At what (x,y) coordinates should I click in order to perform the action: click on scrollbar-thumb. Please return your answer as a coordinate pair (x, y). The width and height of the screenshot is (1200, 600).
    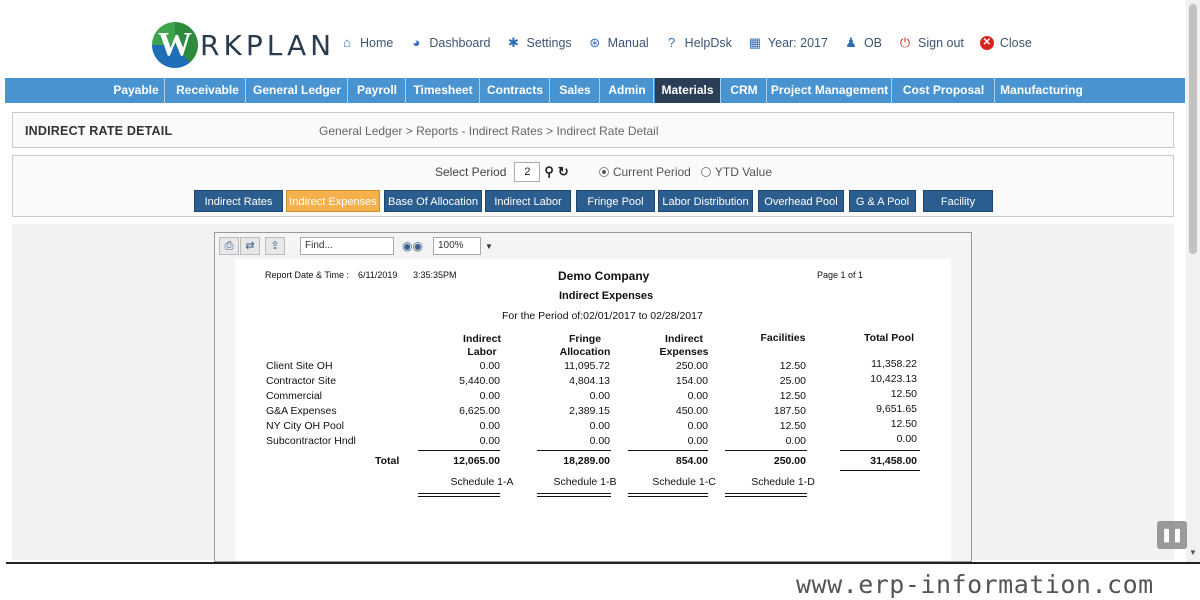
    Looking at the image, I should click on (1193, 129).